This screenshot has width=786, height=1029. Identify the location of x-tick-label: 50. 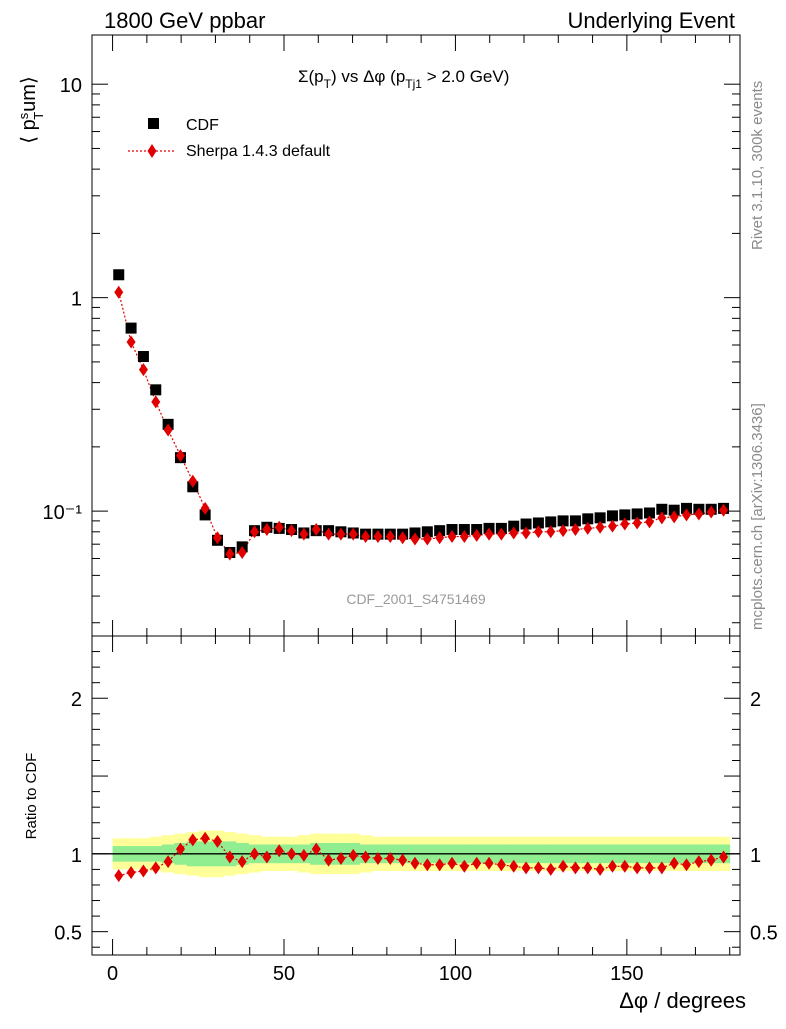
(284, 974).